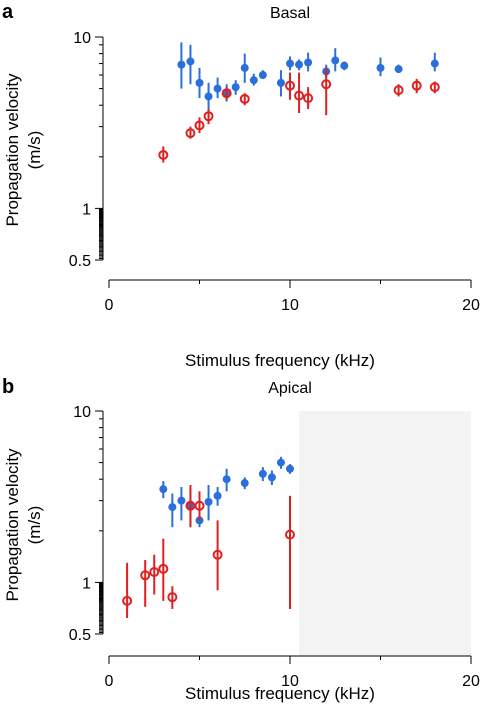 The width and height of the screenshot is (485, 715). I want to click on panel-title: Apical, so click(290, 388).